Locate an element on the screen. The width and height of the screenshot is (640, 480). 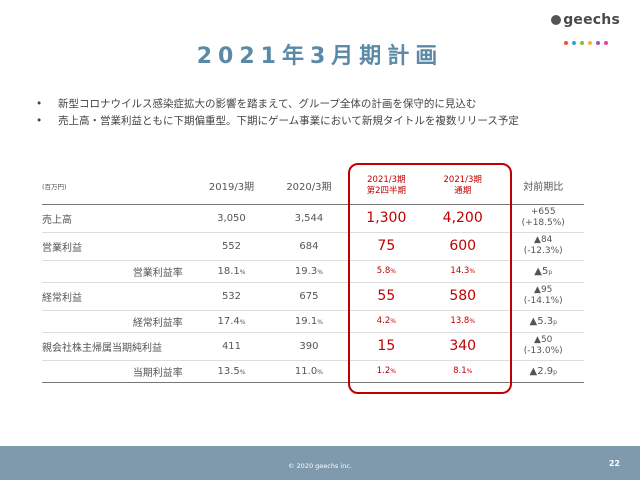
cell-yoy: ▲95 (-14.1%) is located at coordinates (543, 296).